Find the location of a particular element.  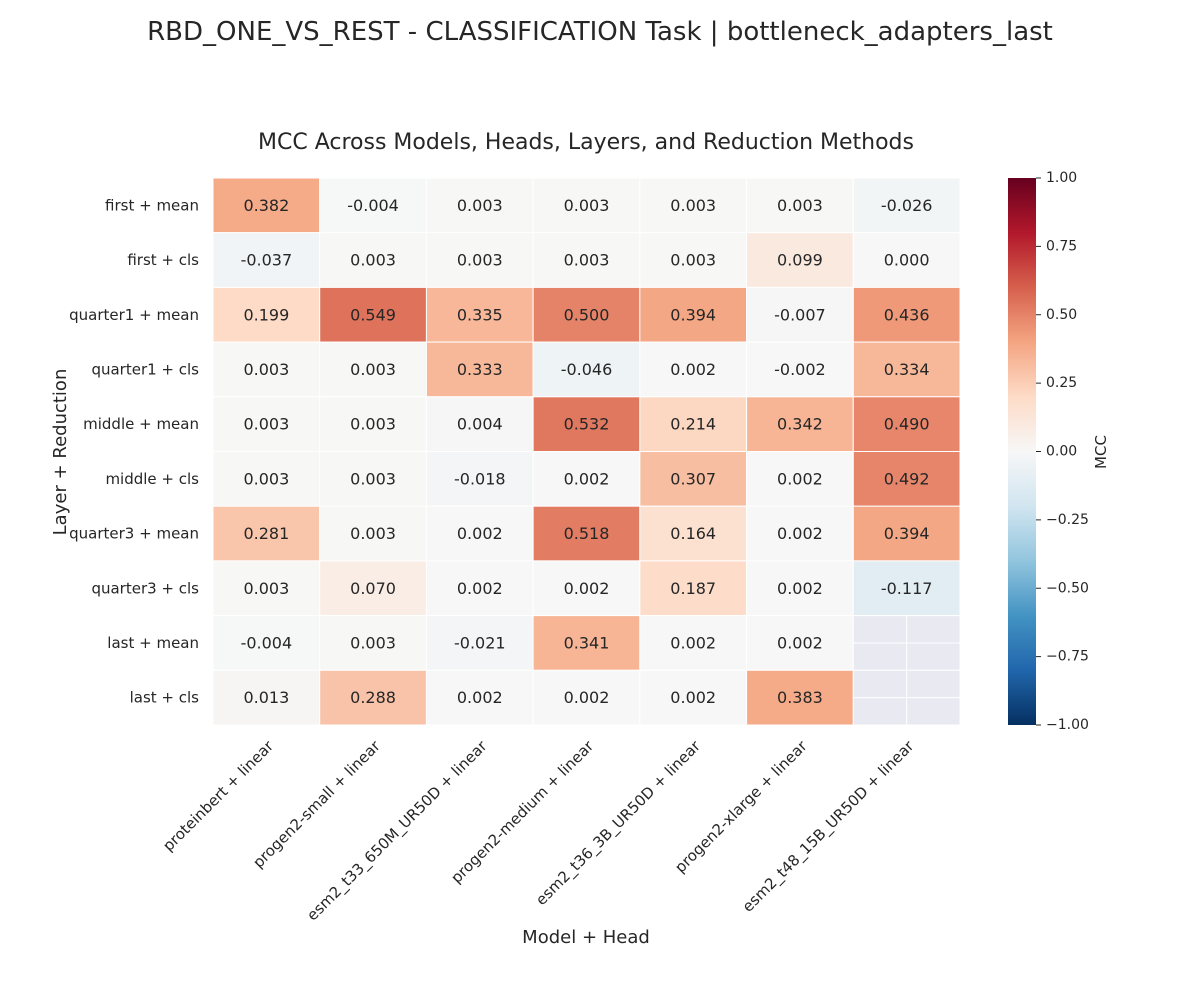

cell-value-label: 0.341 is located at coordinates (587, 642).